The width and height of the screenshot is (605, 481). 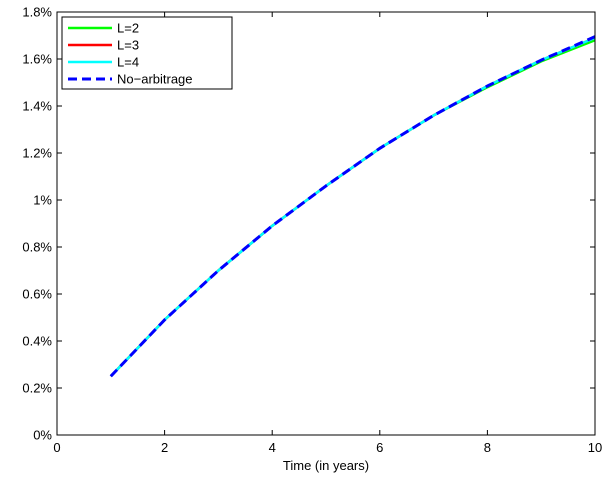 I want to click on y-tick-label: 1.4%, so click(x=37, y=106).